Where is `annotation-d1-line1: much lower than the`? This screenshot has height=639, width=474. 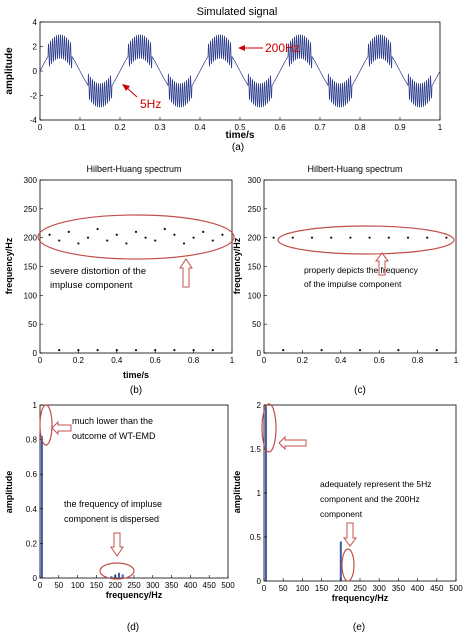 annotation-d1-line1: much lower than the is located at coordinates (112, 421).